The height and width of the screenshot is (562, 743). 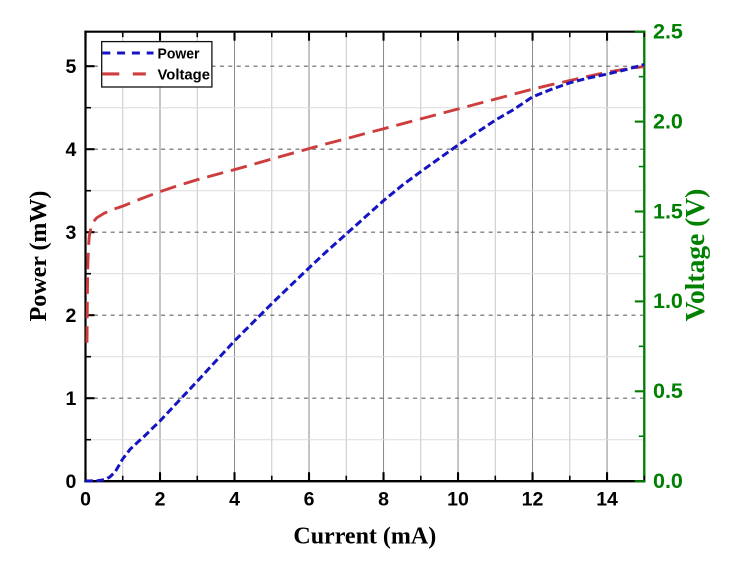 I want to click on svg-text: 2.5, so click(x=668, y=32).